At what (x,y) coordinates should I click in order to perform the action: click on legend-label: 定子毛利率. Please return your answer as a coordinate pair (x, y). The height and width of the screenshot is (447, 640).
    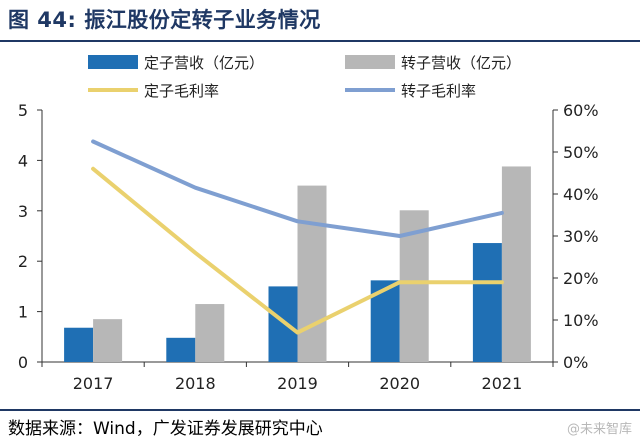
    Looking at the image, I should click on (181, 91).